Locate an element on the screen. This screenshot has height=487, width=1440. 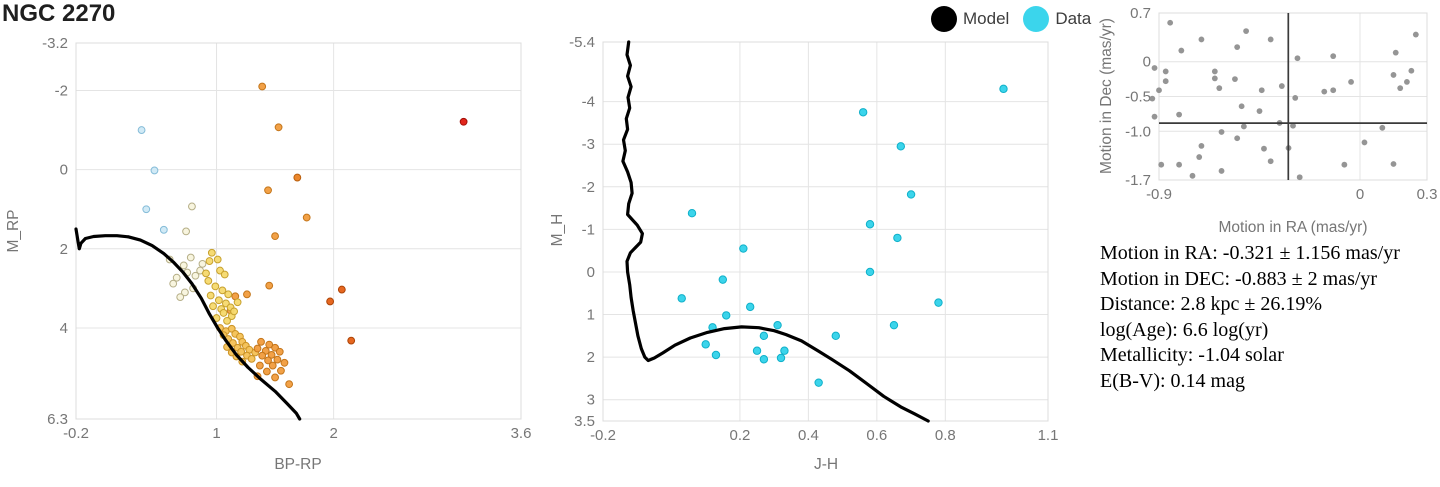
proper-motion-plot: -0.9 0 0.3 0.7 0 -0.5 -1.0 -1.7 is located at coordinates (1281, 104).